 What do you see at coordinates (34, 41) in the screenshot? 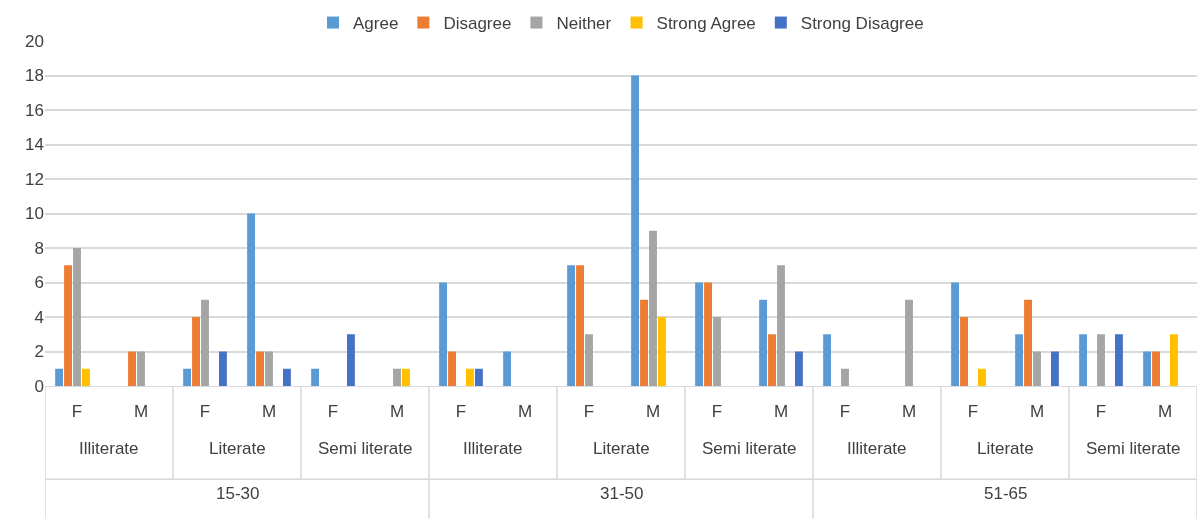
I see `y-tick-label: 20` at bounding box center [34, 41].